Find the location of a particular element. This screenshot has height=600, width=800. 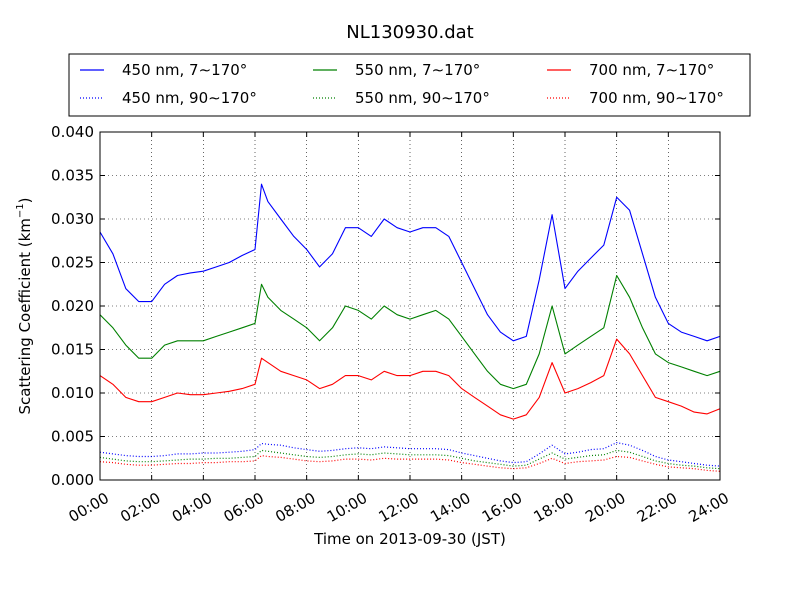

y-tick-label: 0.030 is located at coordinates (72, 219).